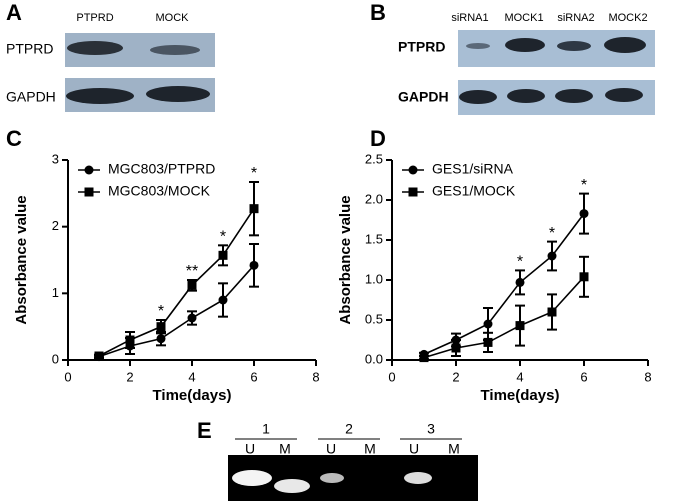 This screenshot has width=697, height=501. Describe the element at coordinates (374, 358) in the screenshot. I see `y-tick-label: 0.0` at that location.